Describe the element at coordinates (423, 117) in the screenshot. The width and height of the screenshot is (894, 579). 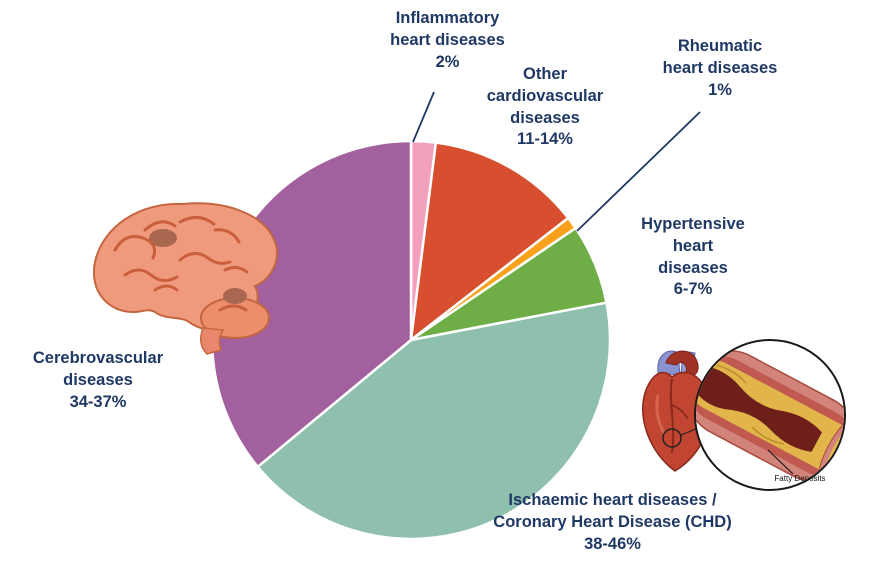
I see `inflammatory-callout-line` at that location.